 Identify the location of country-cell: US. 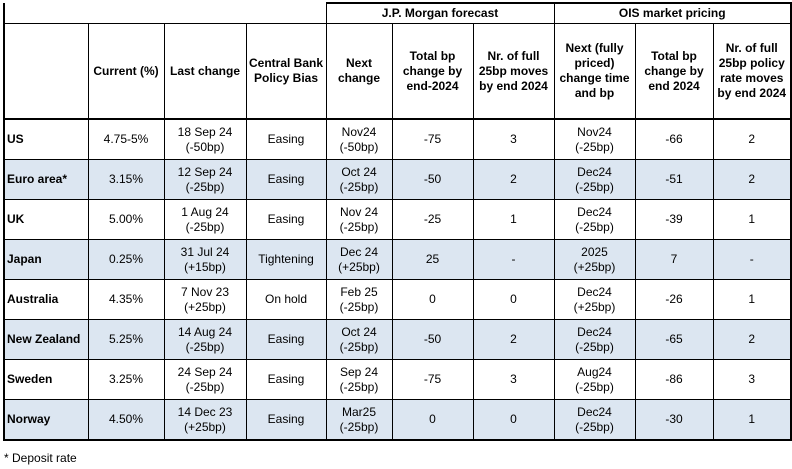
(46, 139).